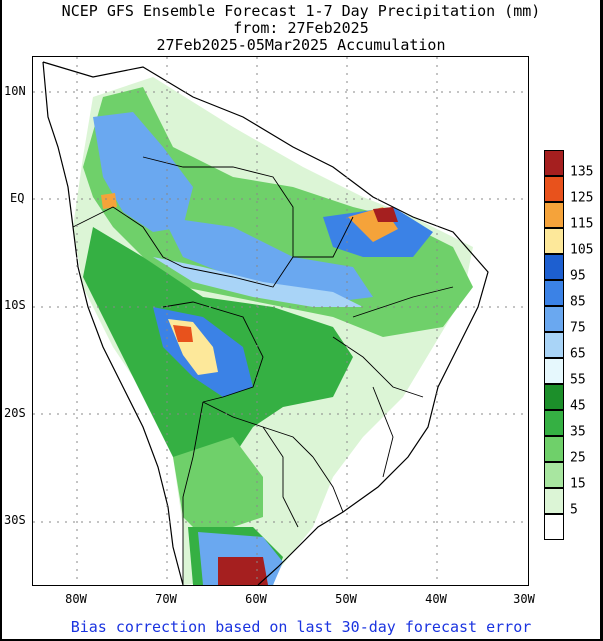  What do you see at coordinates (582, 224) in the screenshot?
I see `legend-label: 115` at bounding box center [582, 224].